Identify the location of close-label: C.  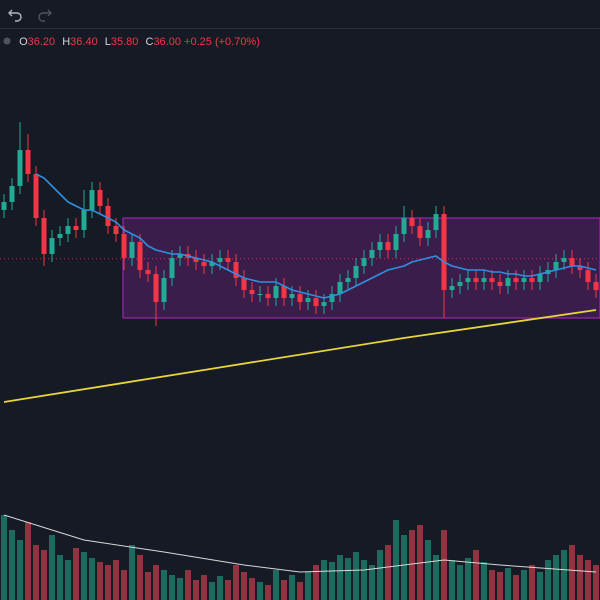
(149, 42).